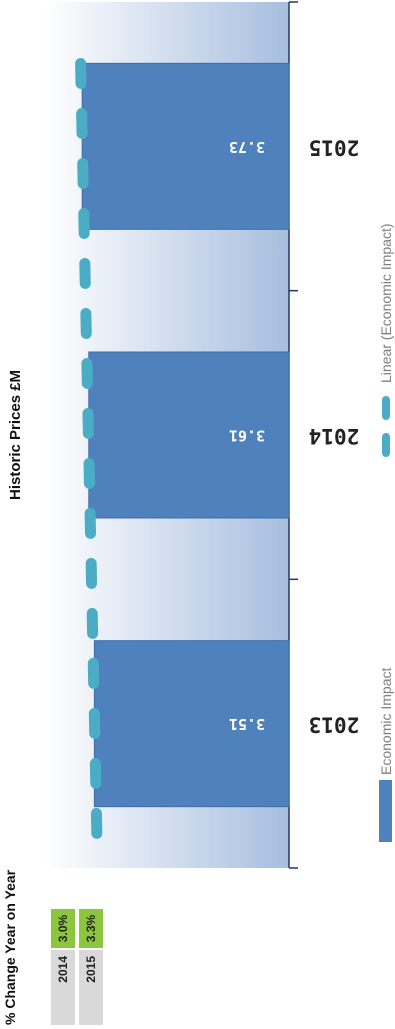 The height and width of the screenshot is (1029, 395). What do you see at coordinates (189, 435) in the screenshot?
I see `bar-2014` at bounding box center [189, 435].